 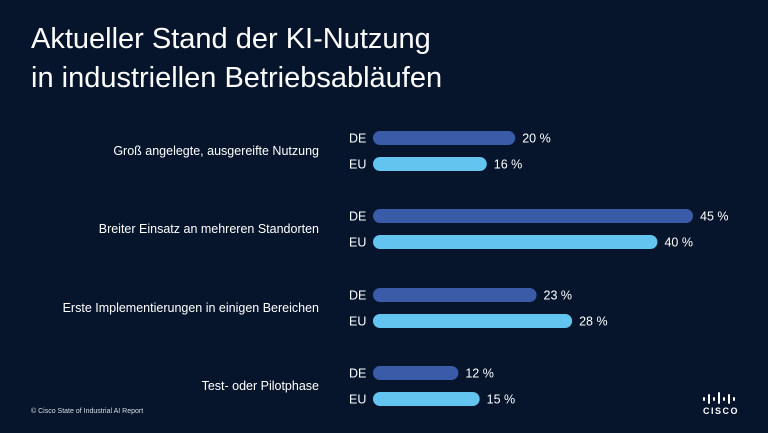 What do you see at coordinates (720, 411) in the screenshot?
I see `cisco-wordmark: CISCO` at bounding box center [720, 411].